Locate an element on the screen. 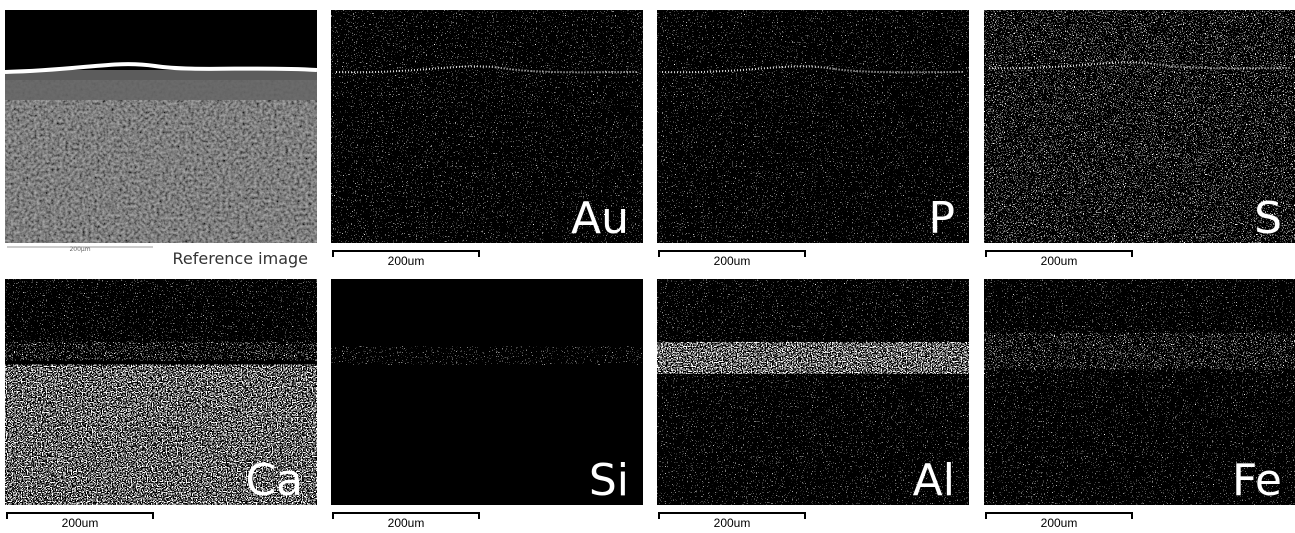 The height and width of the screenshot is (533, 1295). panel: Au 200um is located at coordinates (487, 139).